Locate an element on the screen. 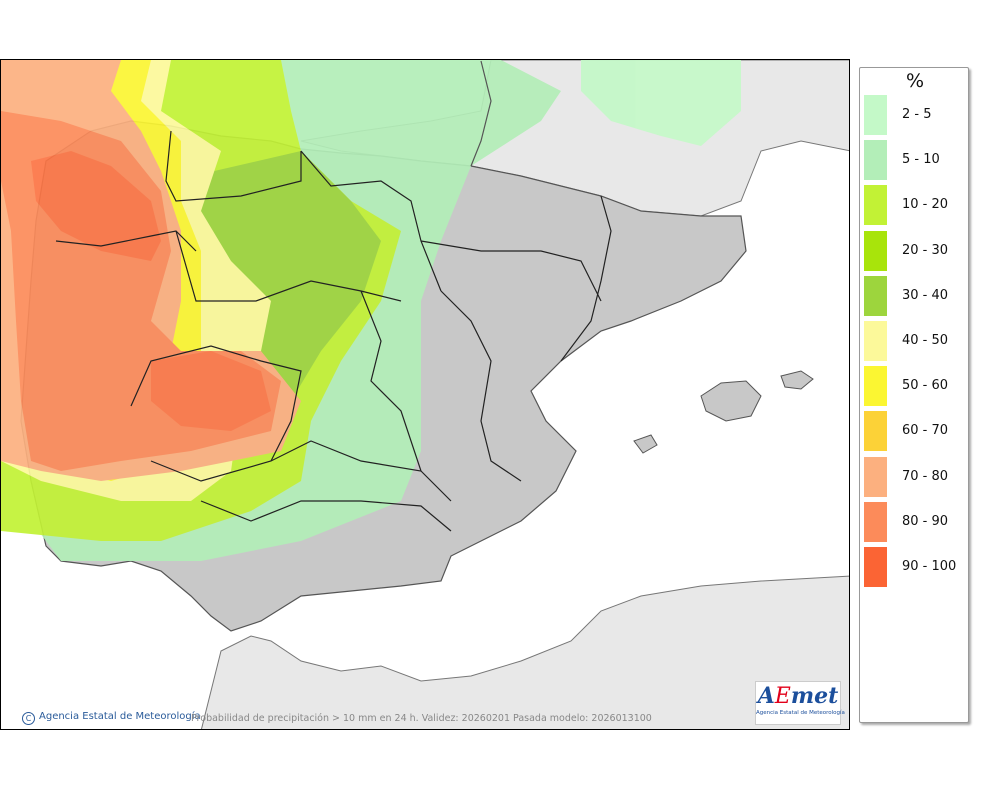 Image resolution: width=1000 pixels, height=790 pixels. ibiza is located at coordinates (645, 444).